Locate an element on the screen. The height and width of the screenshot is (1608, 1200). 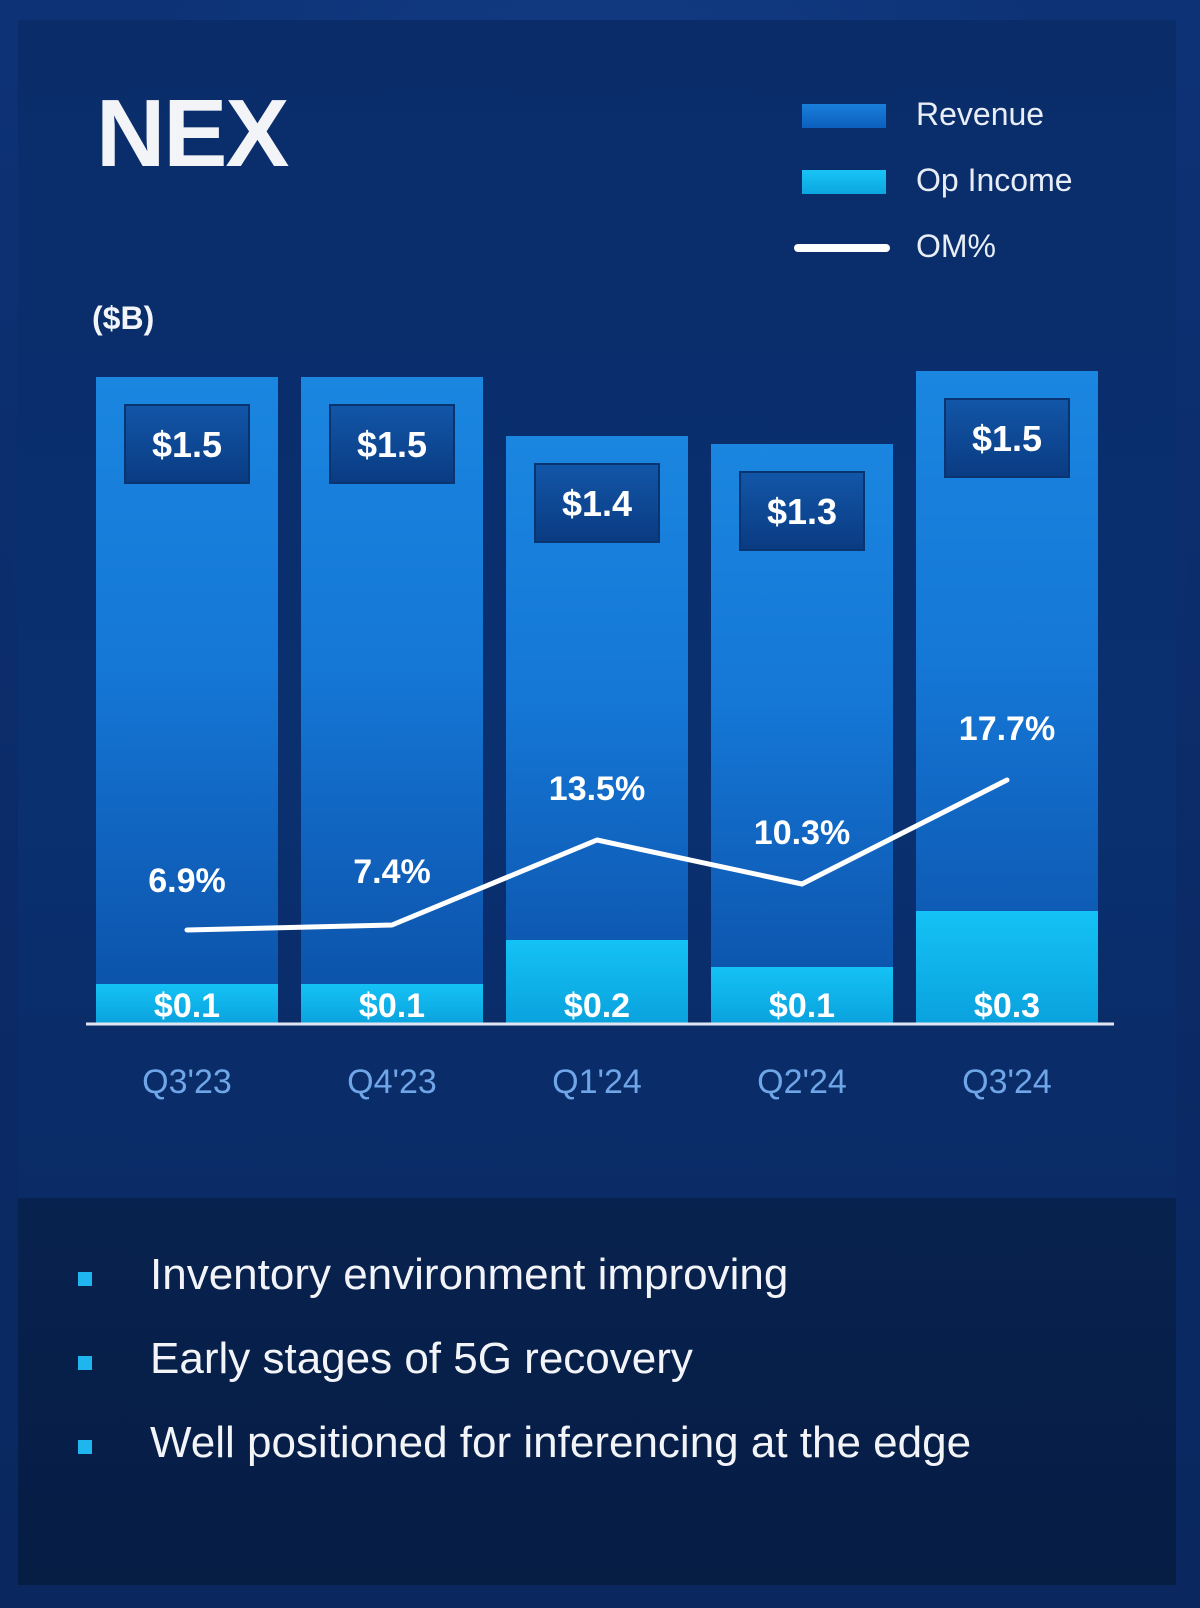
legend-label-om: OM% is located at coordinates (956, 246).